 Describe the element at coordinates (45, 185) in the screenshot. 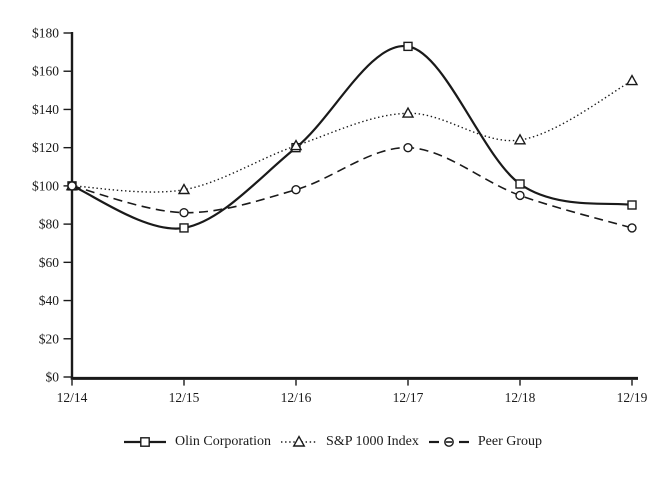

I see `svg-text: $100` at that location.